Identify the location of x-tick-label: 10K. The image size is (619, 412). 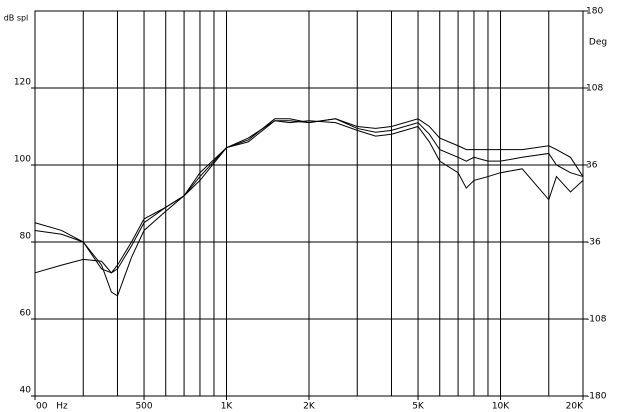
(501, 407).